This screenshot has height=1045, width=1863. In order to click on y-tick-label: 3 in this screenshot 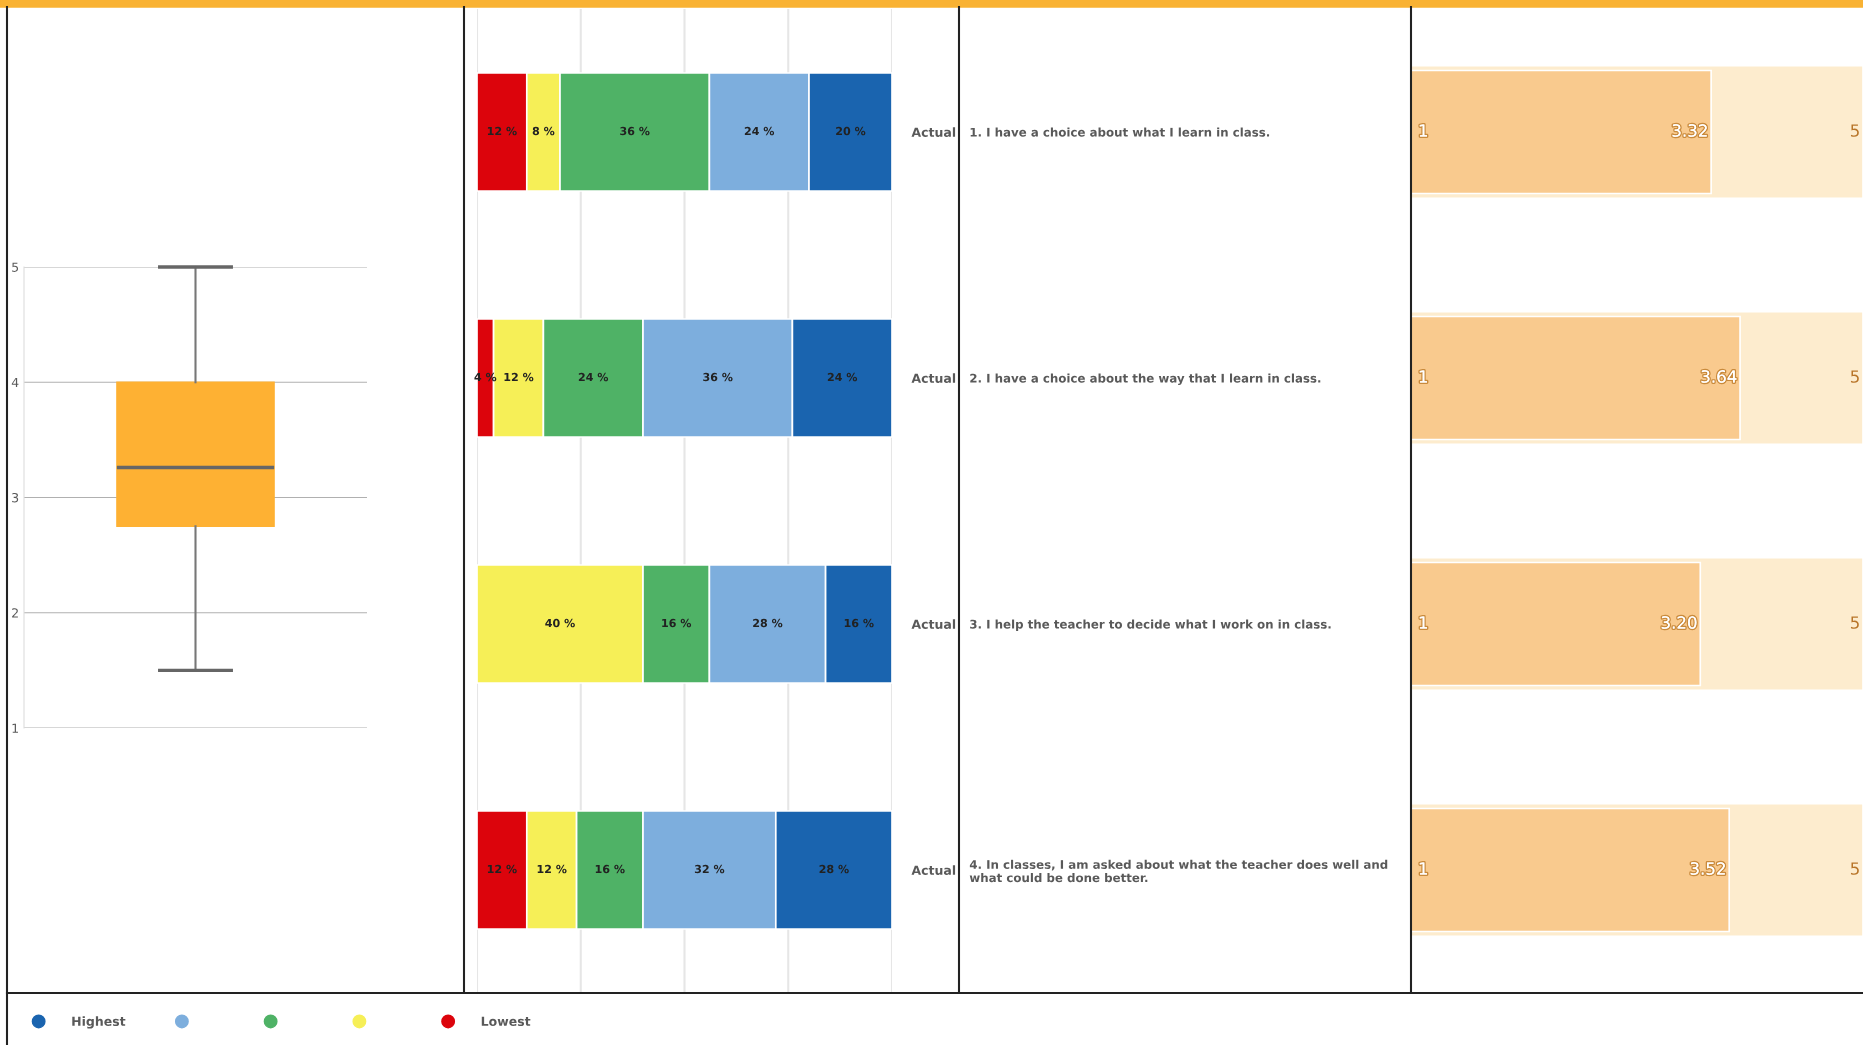, I will do `click(15, 497)`.